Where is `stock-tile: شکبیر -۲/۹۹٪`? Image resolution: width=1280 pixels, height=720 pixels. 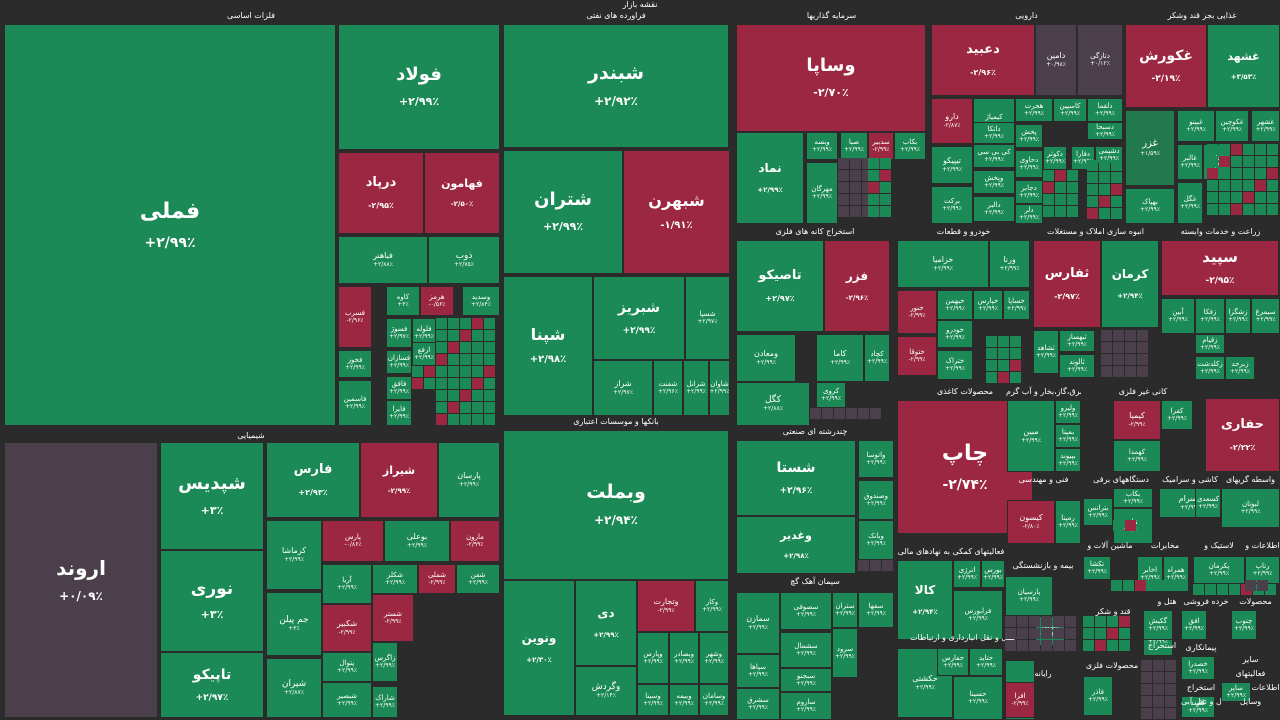
stock-tile: شکبیر -۲/۹۹٪ is located at coordinates (347, 628).